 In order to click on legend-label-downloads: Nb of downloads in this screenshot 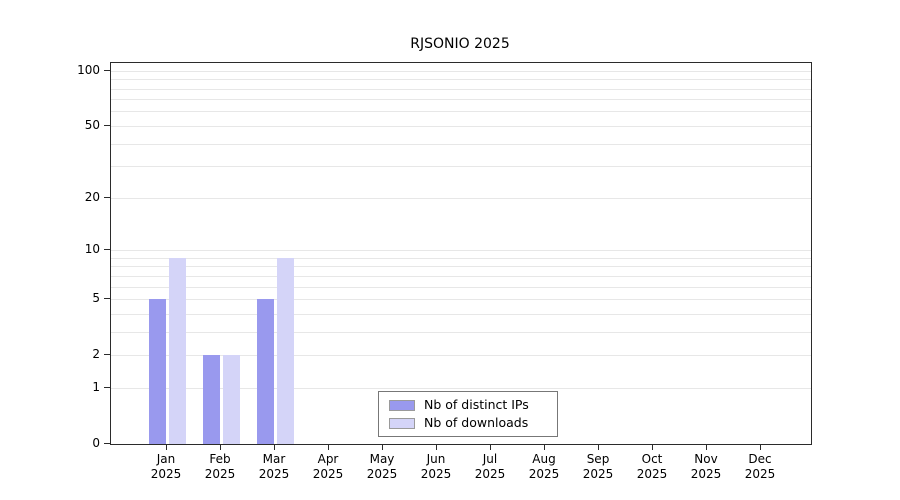, I will do `click(476, 422)`.